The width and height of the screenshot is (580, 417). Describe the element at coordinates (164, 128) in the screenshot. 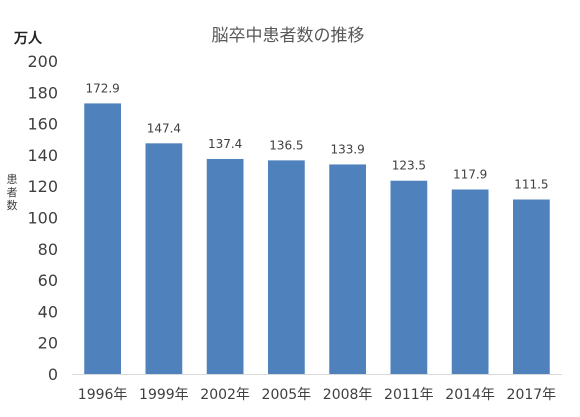

I see `data-label: 147.4` at that location.